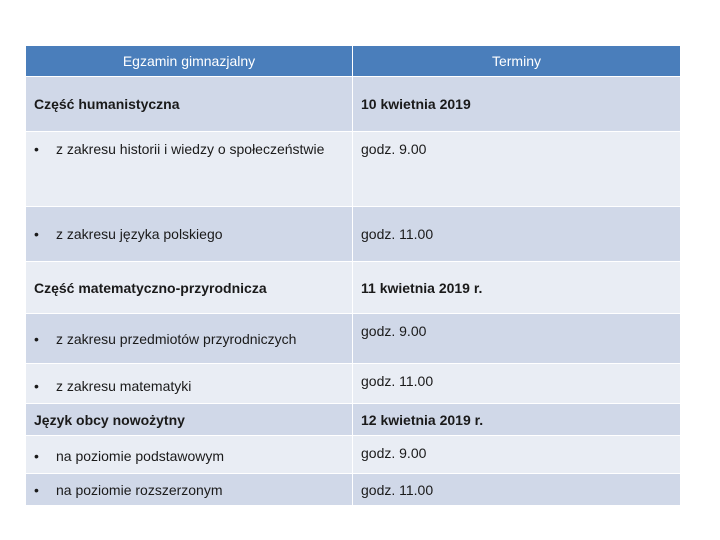 The width and height of the screenshot is (720, 540). Describe the element at coordinates (516, 287) in the screenshot. I see `date-math-science: 11 kwietnia 2019 r.` at that location.